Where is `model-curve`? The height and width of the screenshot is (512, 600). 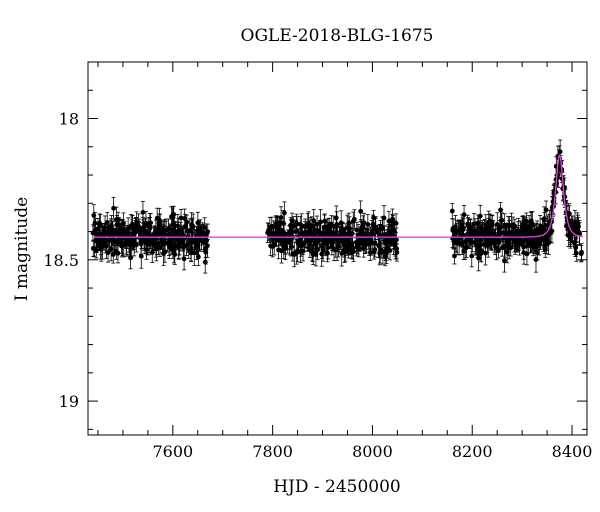 model-curve is located at coordinates (338, 196).